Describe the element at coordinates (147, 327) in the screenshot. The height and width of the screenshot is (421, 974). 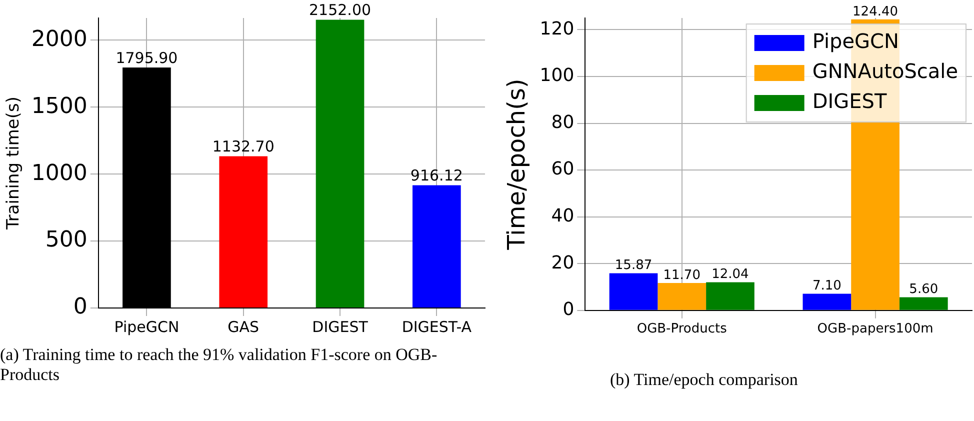
I see `x-tick-label: PipeGCN` at that location.